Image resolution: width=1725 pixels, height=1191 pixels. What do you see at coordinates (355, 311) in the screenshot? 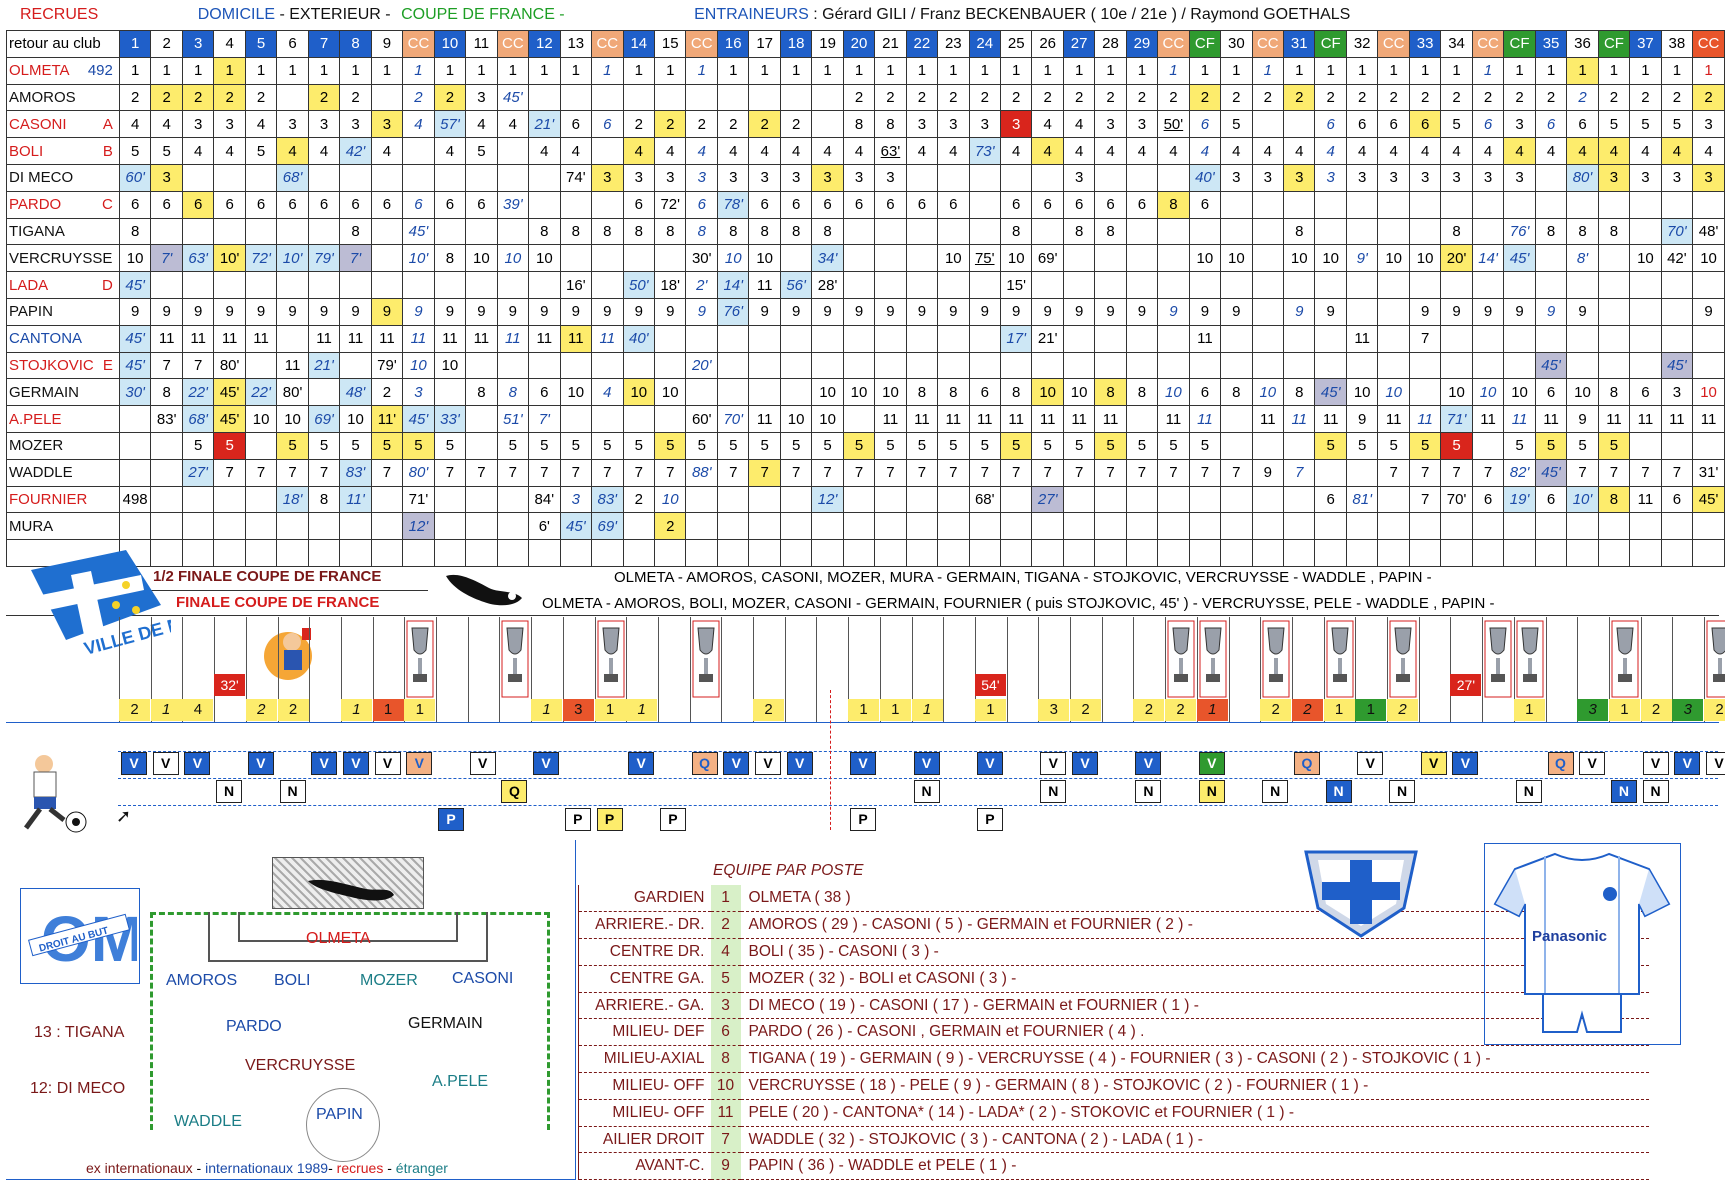
I see `lineup-cell: 9` at bounding box center [355, 311].